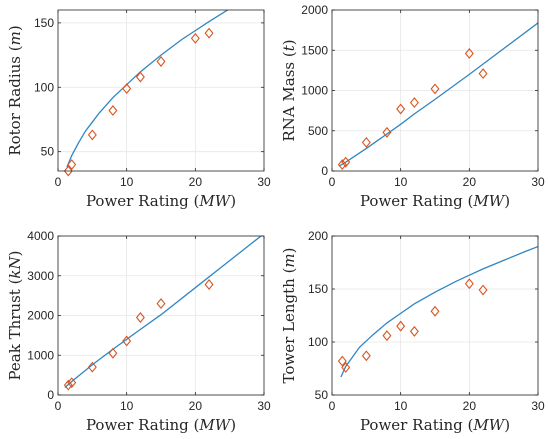 This screenshot has height=439, width=550. What do you see at coordinates (15, 90) in the screenshot?
I see `y-axis-label: Rotor Radius (m)` at bounding box center [15, 90].